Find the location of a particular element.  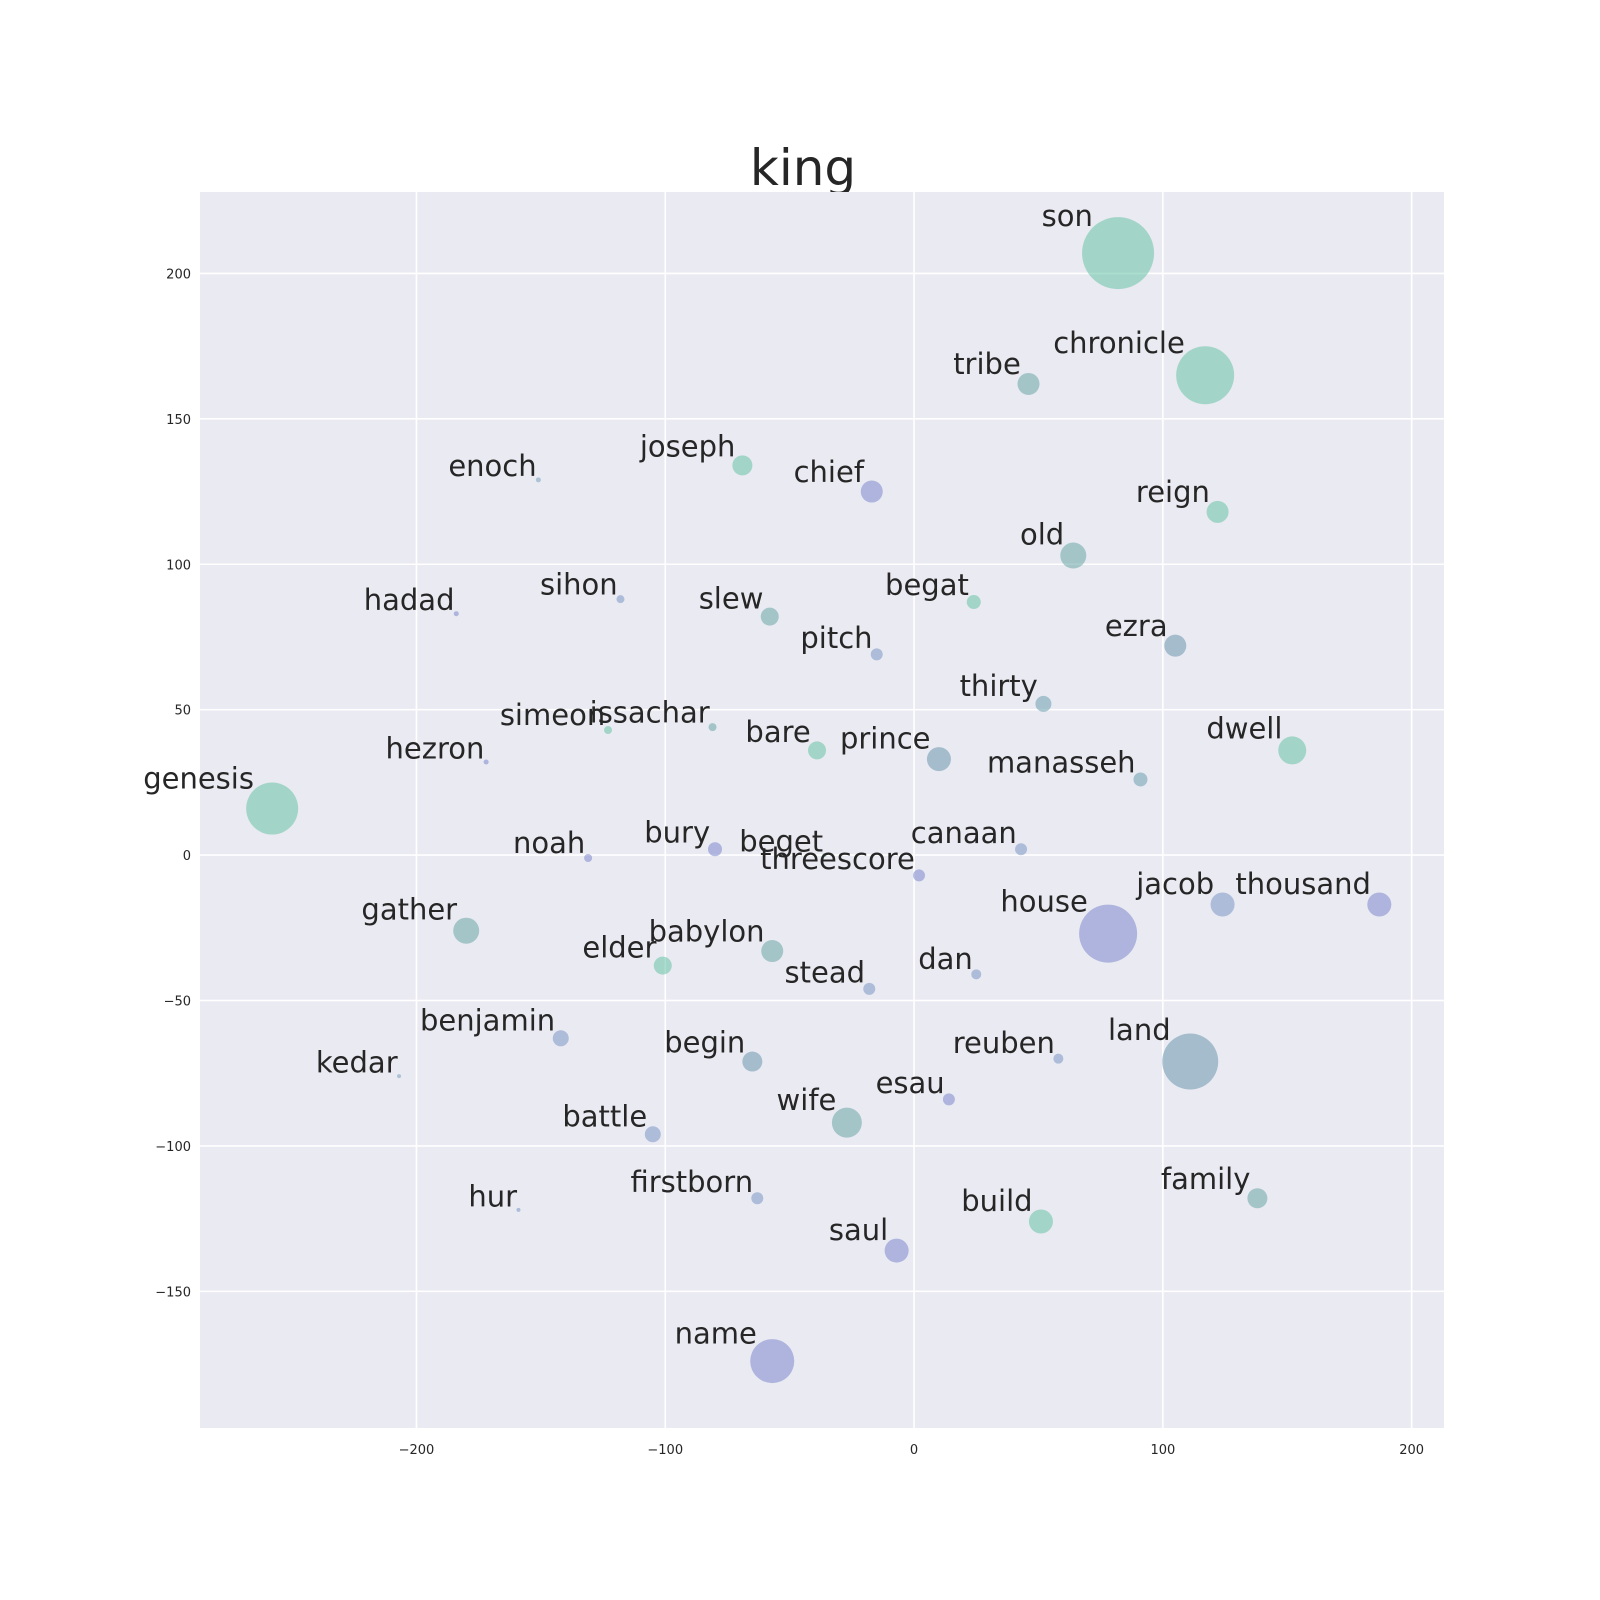

point-label-son: son is located at coordinates (1067, 216).